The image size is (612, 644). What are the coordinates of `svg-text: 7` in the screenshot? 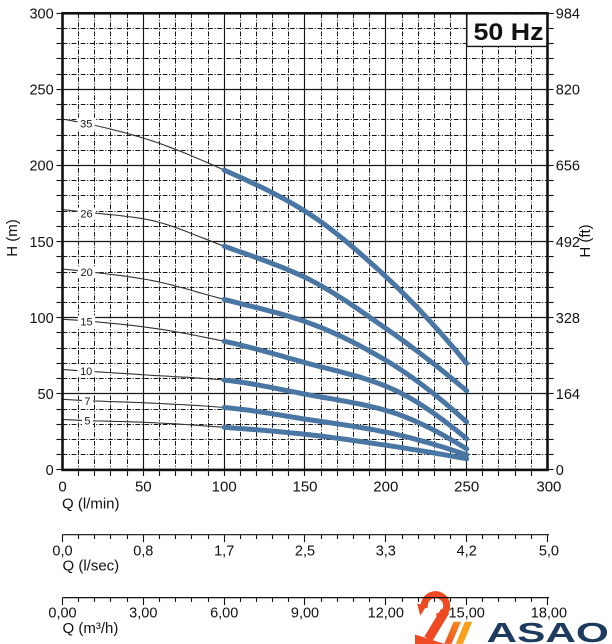 It's located at (87, 402).